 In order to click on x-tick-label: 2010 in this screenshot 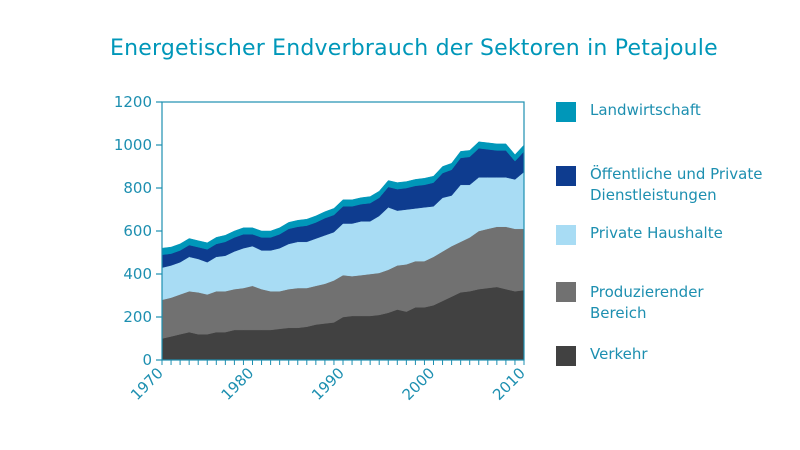, I will do `click(509, 384)`.